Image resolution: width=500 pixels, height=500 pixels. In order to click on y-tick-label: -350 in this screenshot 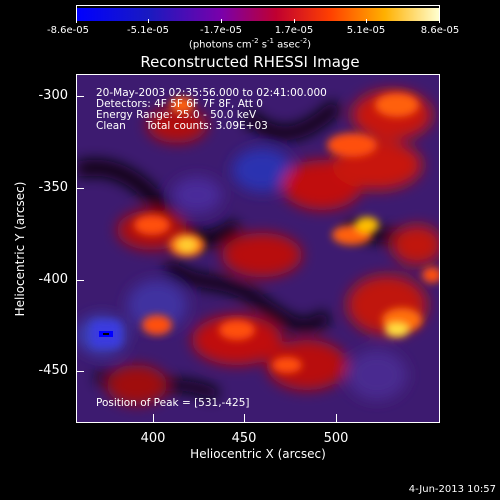, I will do `click(53, 187)`.